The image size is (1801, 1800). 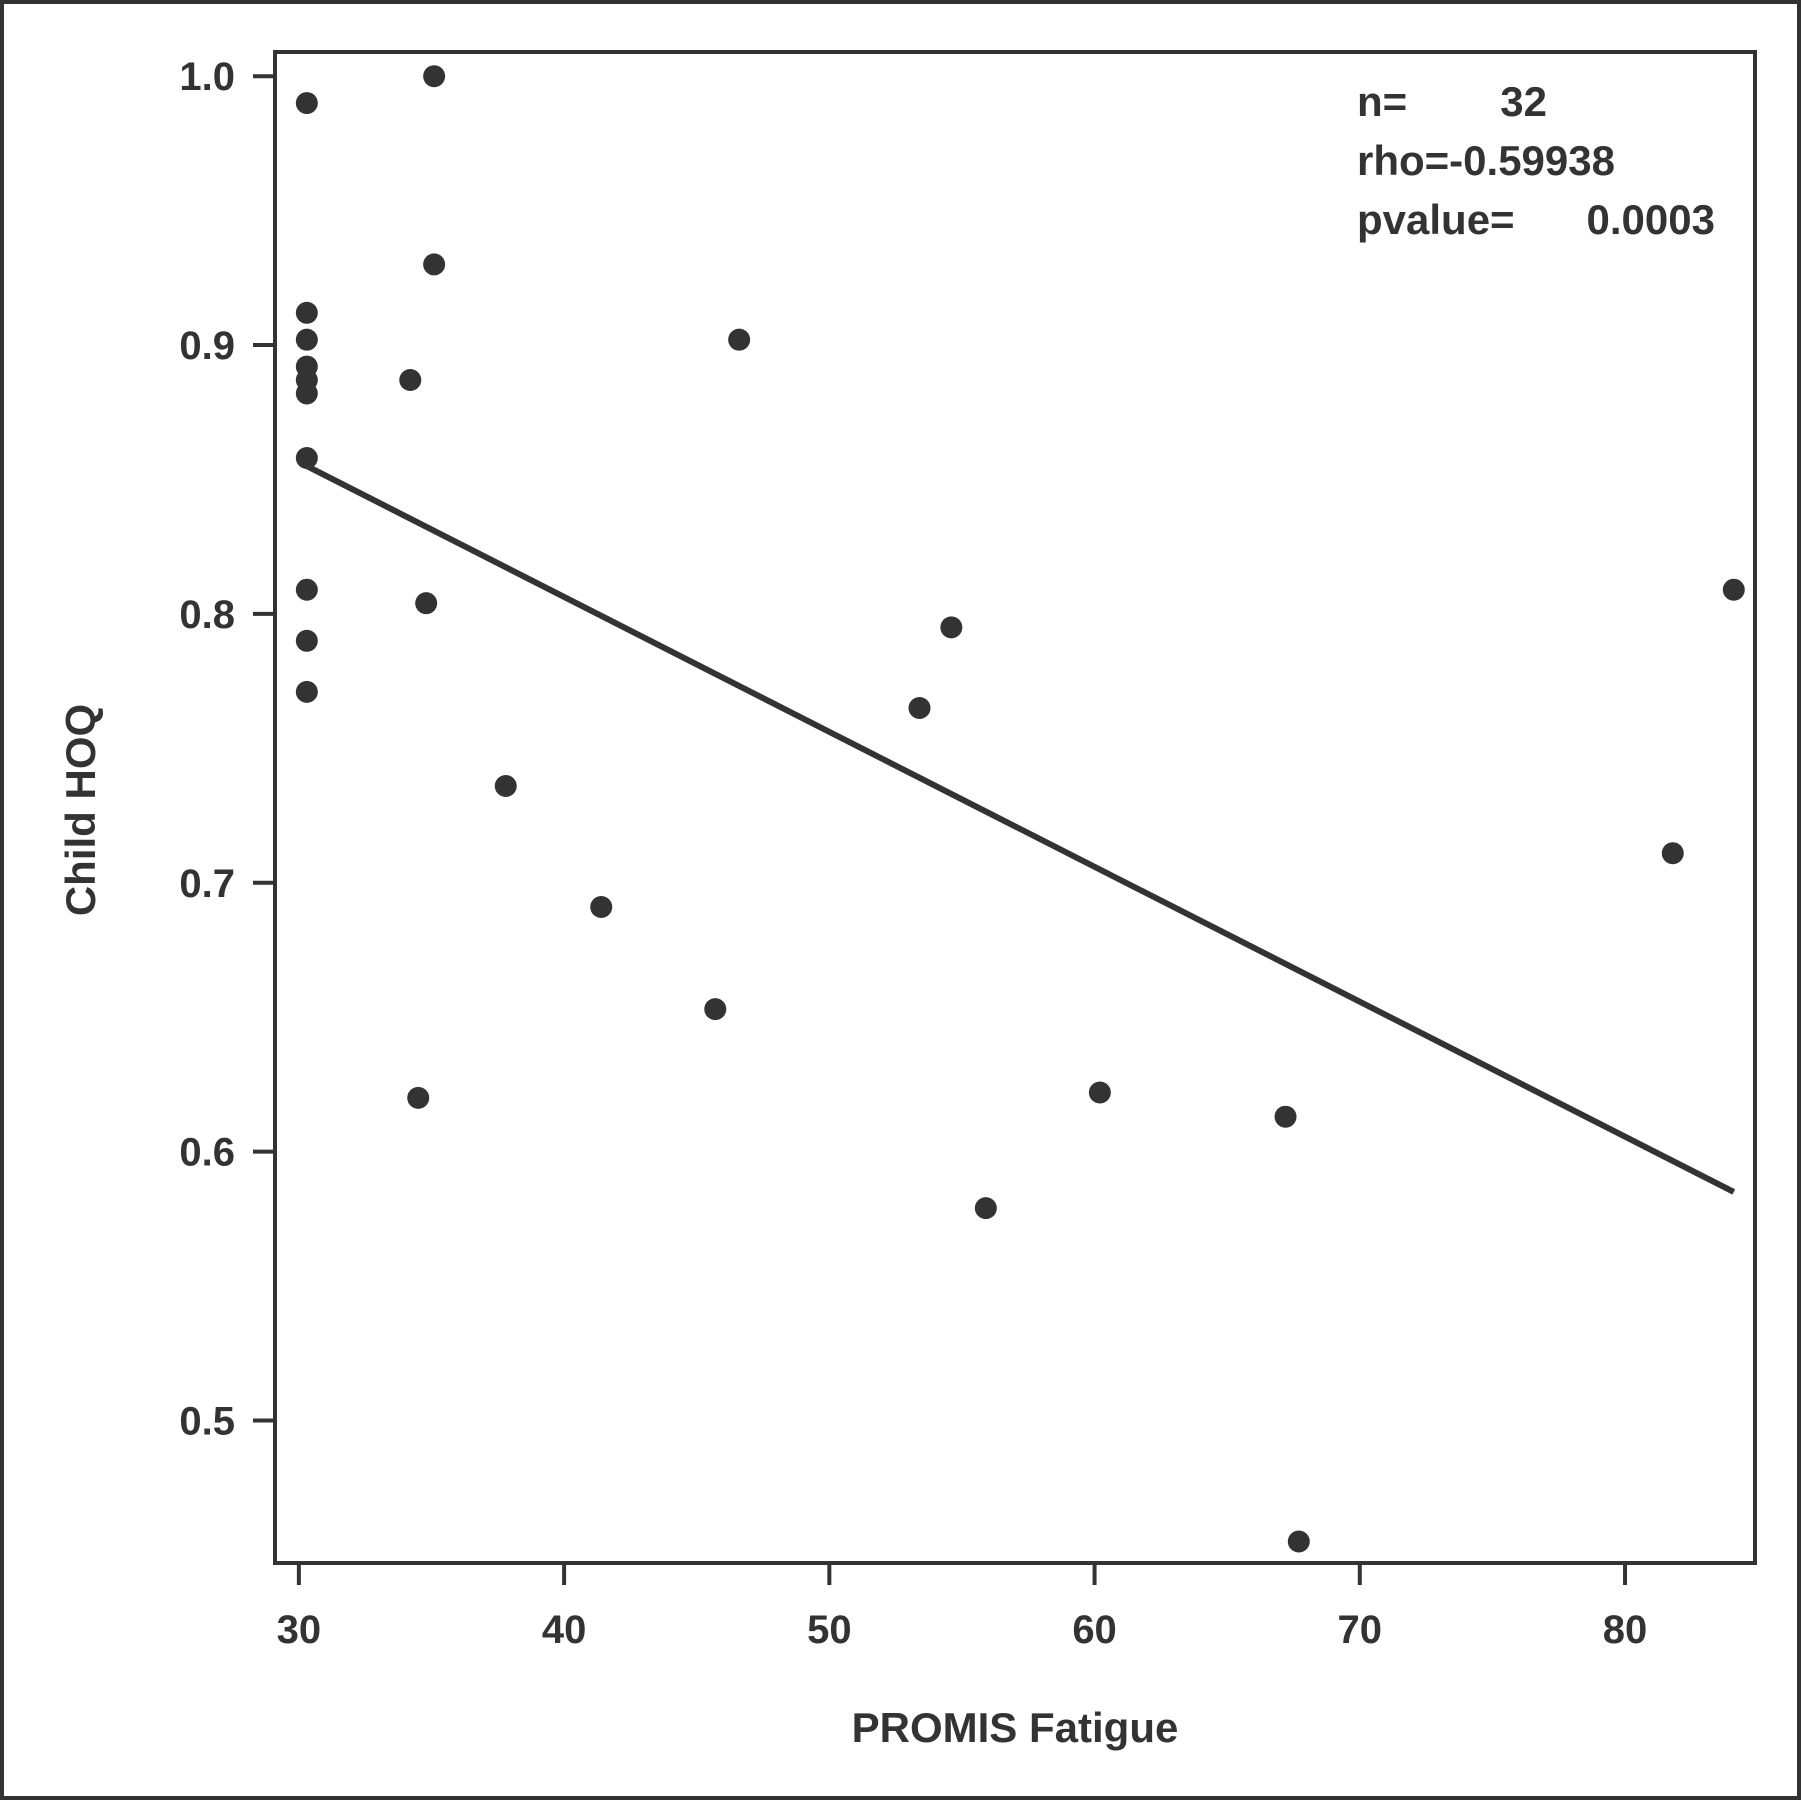 What do you see at coordinates (207, 77) in the screenshot?
I see `y-tick-label: 1.0` at bounding box center [207, 77].